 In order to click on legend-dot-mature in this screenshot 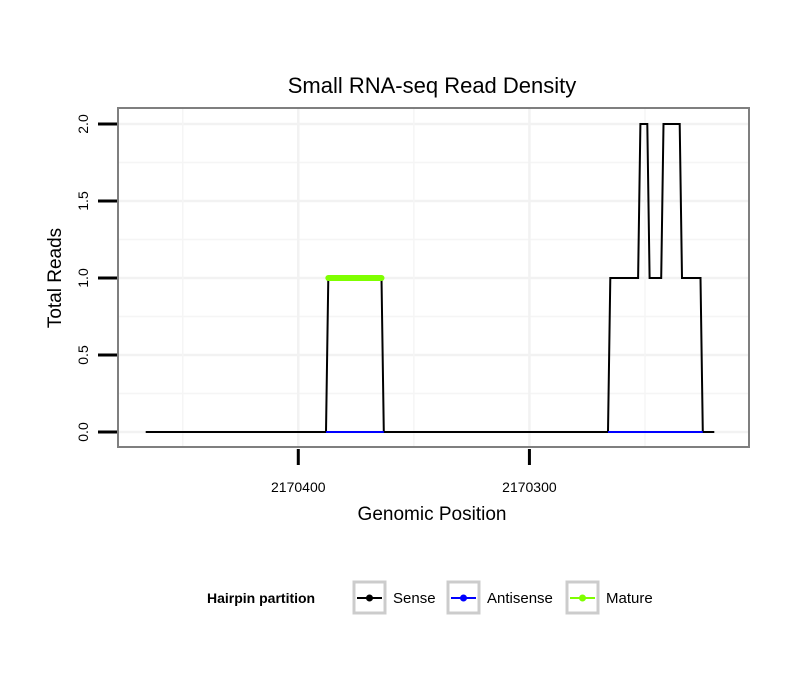, I will do `click(582, 598)`.